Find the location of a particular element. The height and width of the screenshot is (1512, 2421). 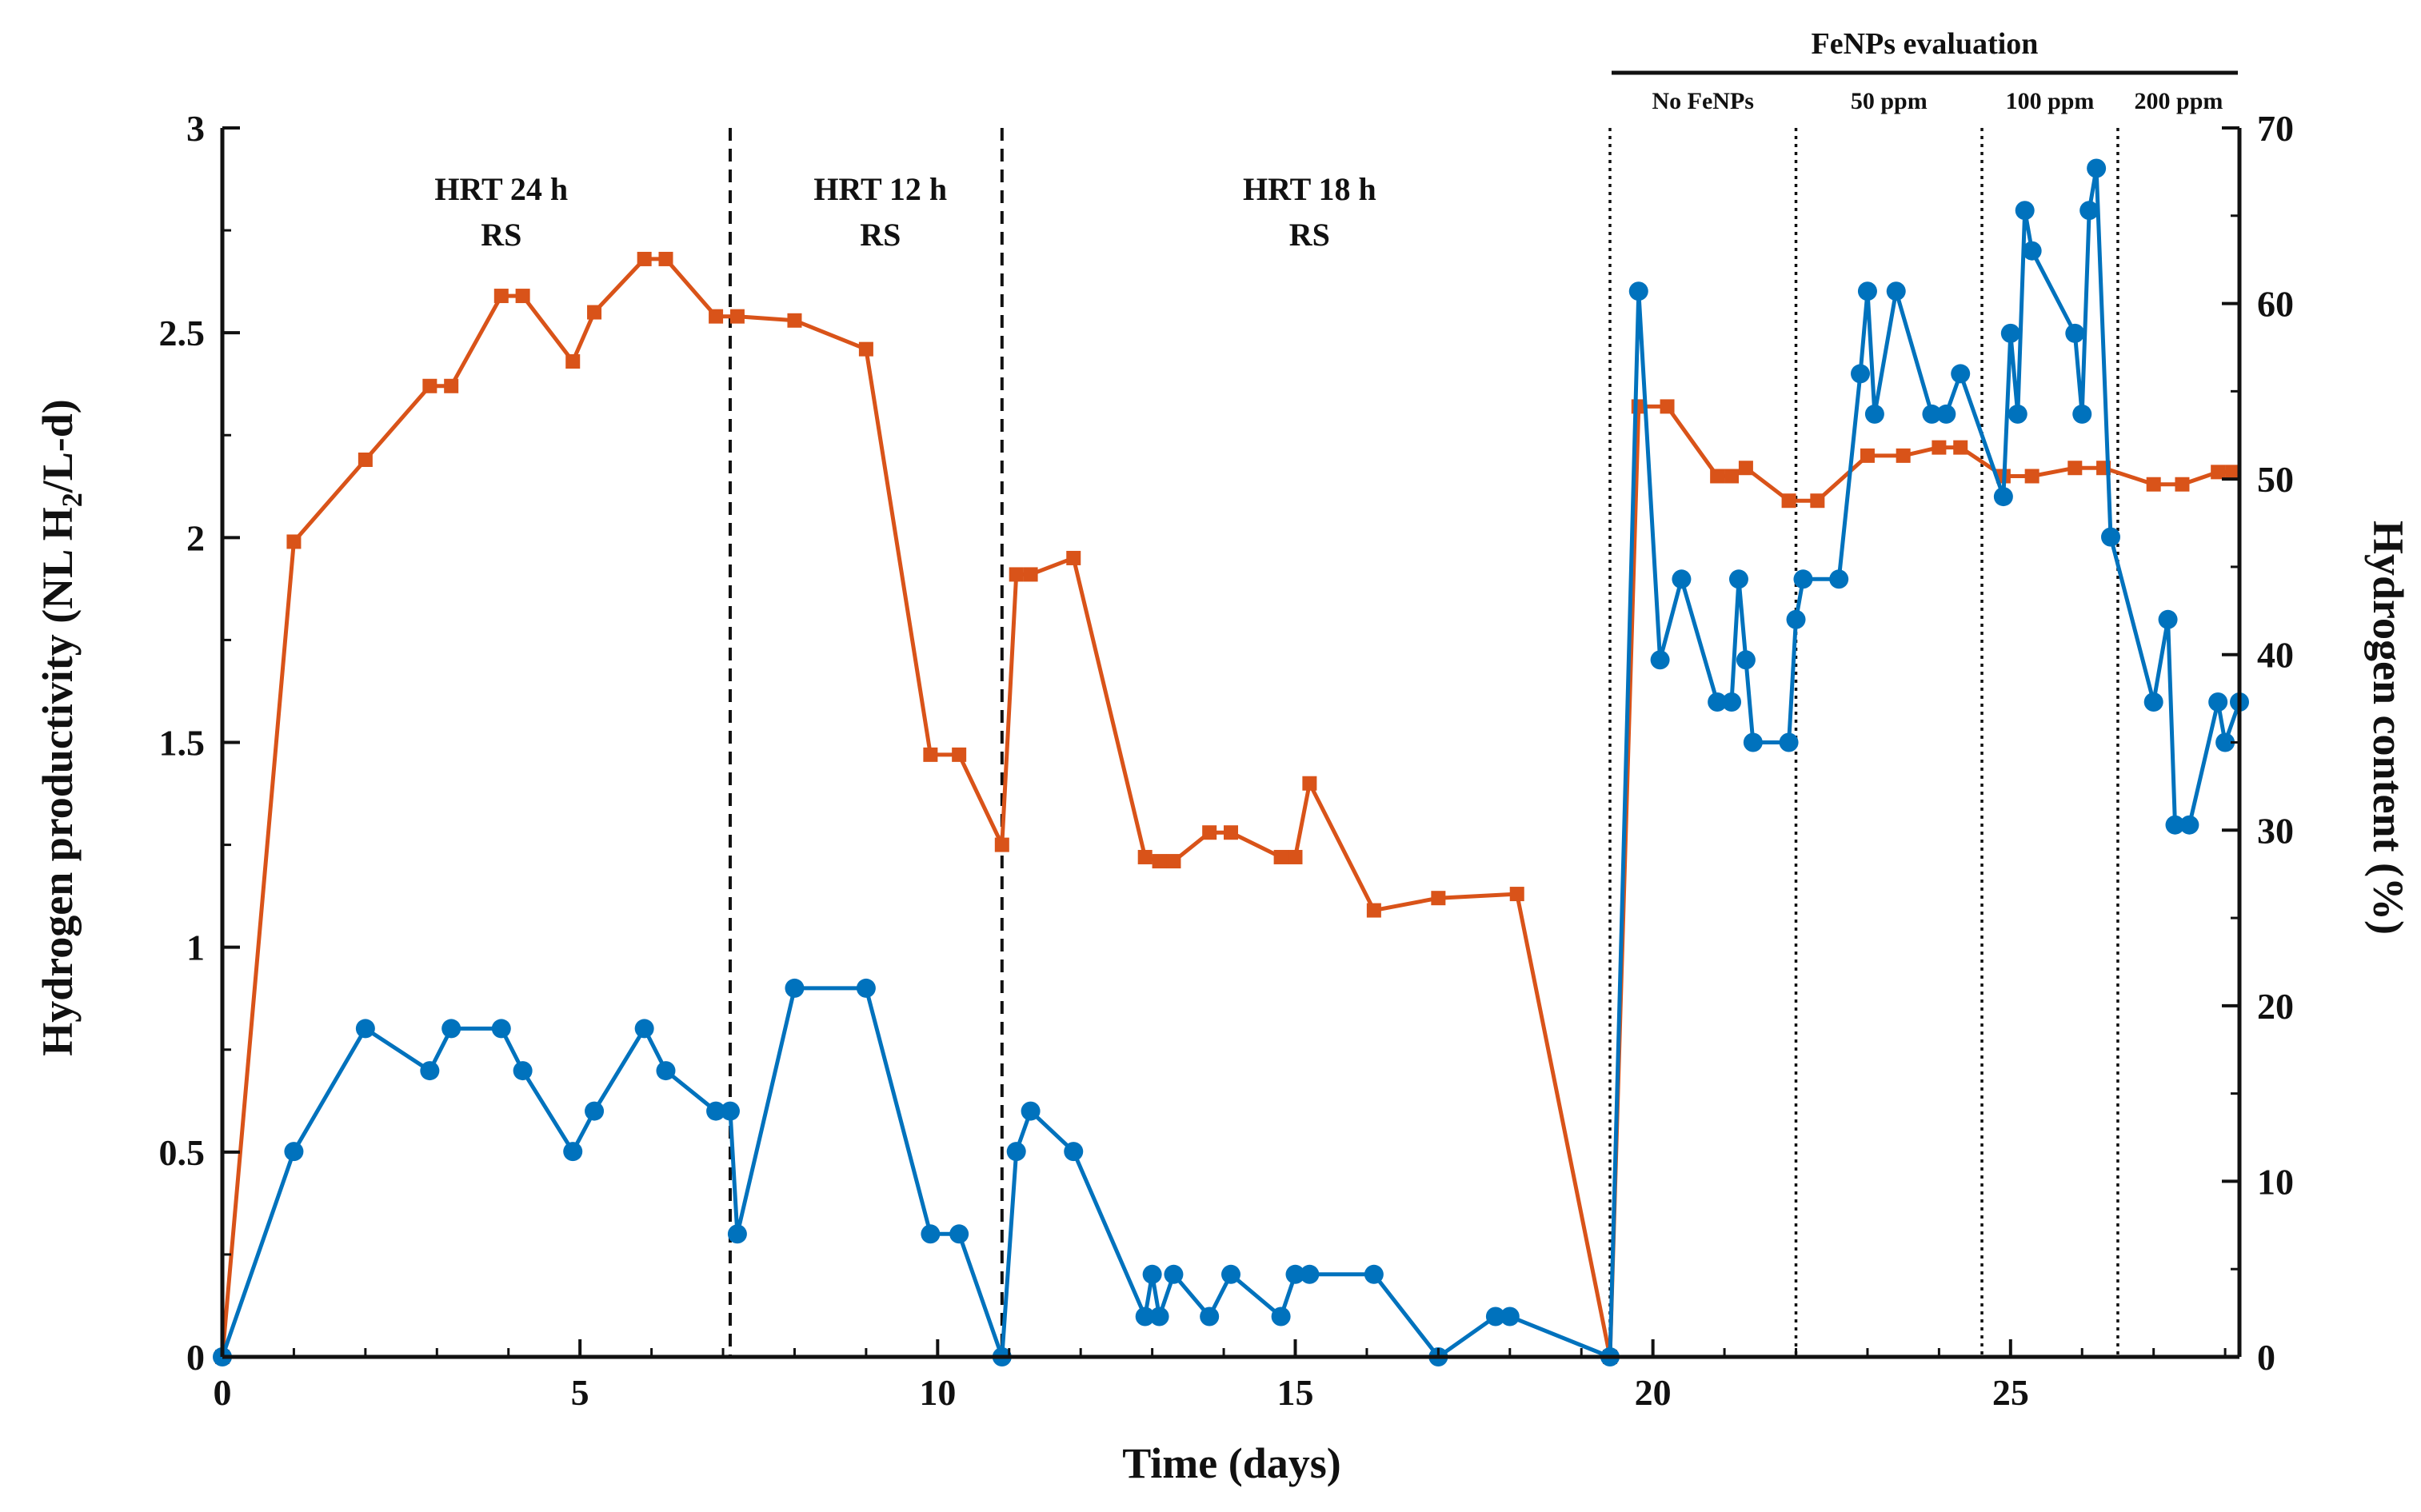

hrt-annotation-3-line-1: HRT 18 h is located at coordinates (1309, 189).